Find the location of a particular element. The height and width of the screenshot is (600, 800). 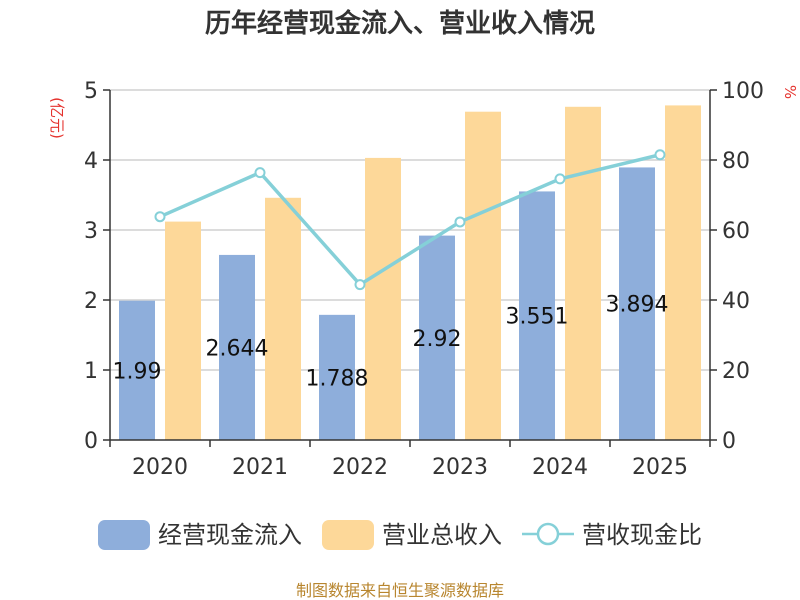

data-label-cash-inflow: 1.788 is located at coordinates (337, 378).